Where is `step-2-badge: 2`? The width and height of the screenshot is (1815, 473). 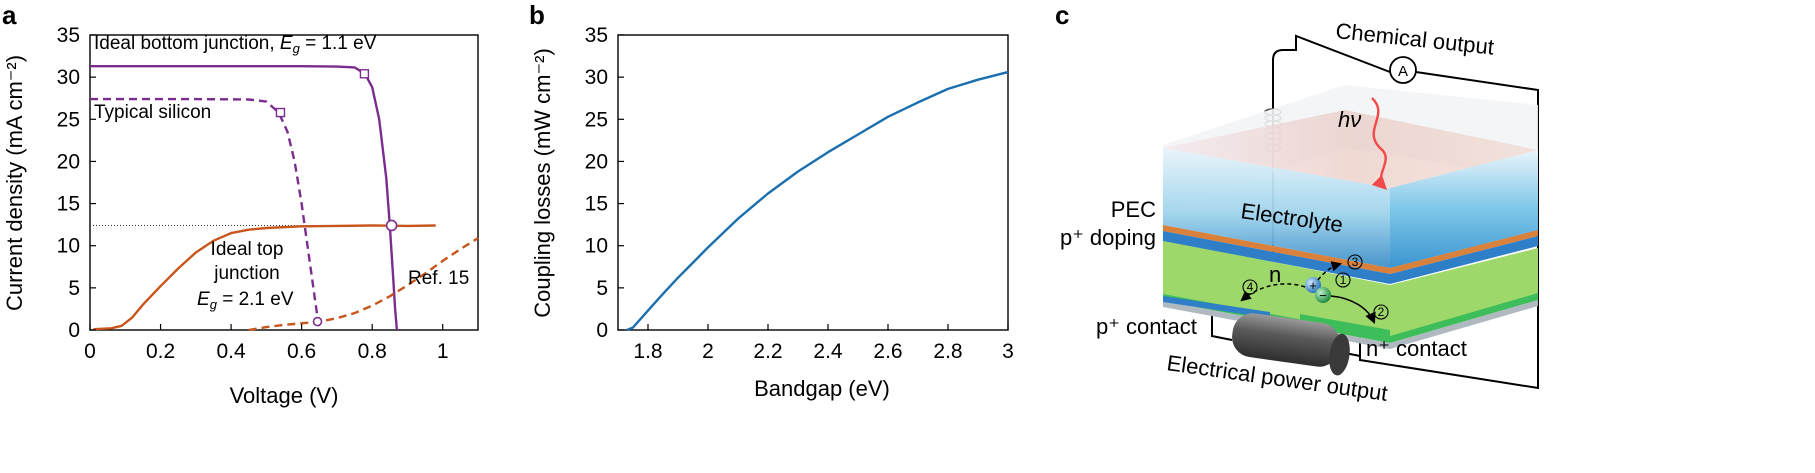
step-2-badge: 2 is located at coordinates (1381, 312).